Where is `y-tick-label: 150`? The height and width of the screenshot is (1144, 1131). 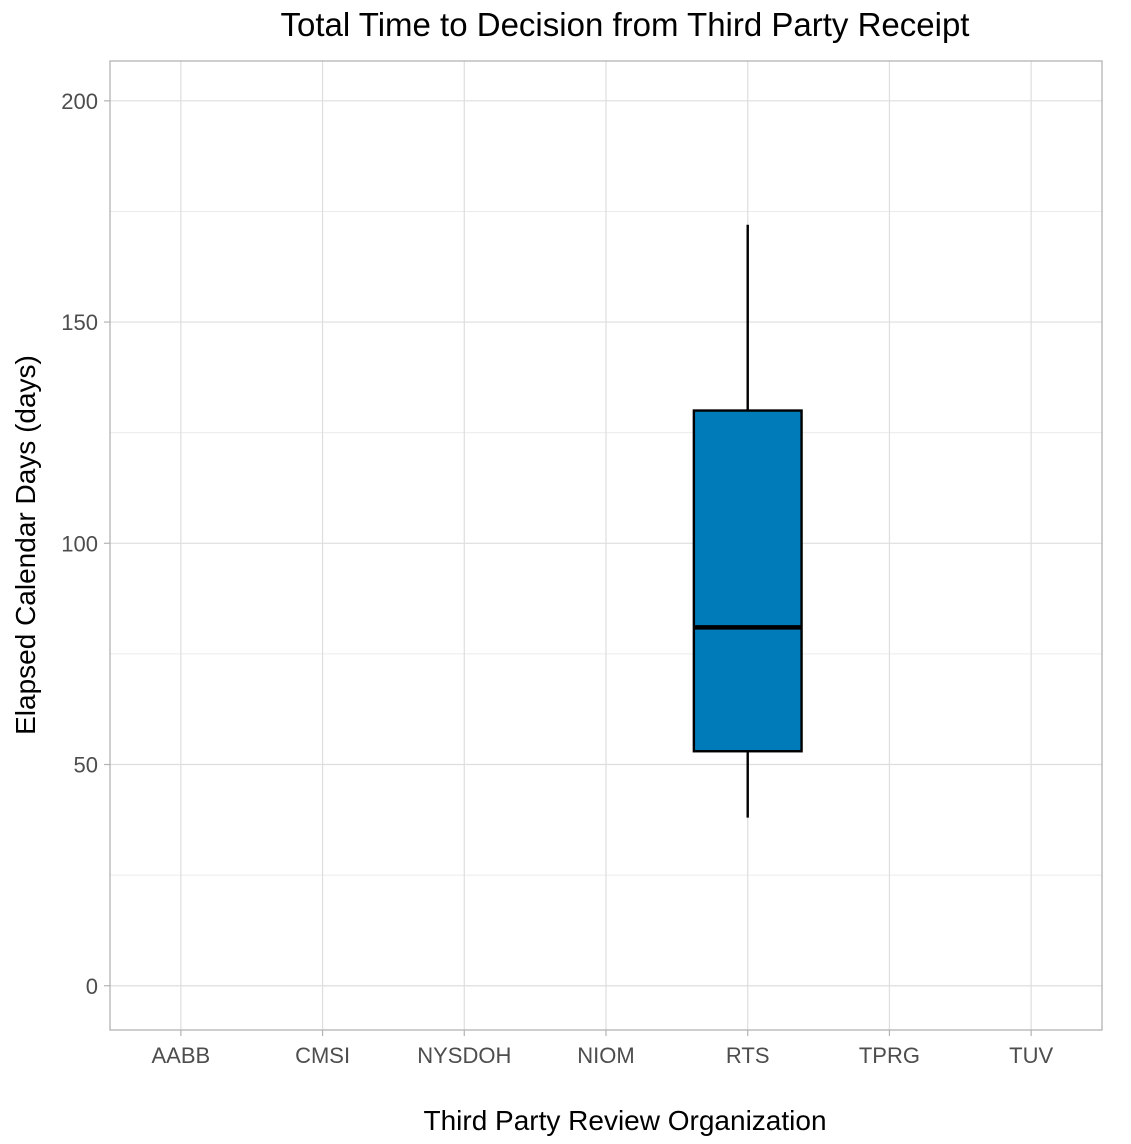
y-tick-label: 150 is located at coordinates (79, 322).